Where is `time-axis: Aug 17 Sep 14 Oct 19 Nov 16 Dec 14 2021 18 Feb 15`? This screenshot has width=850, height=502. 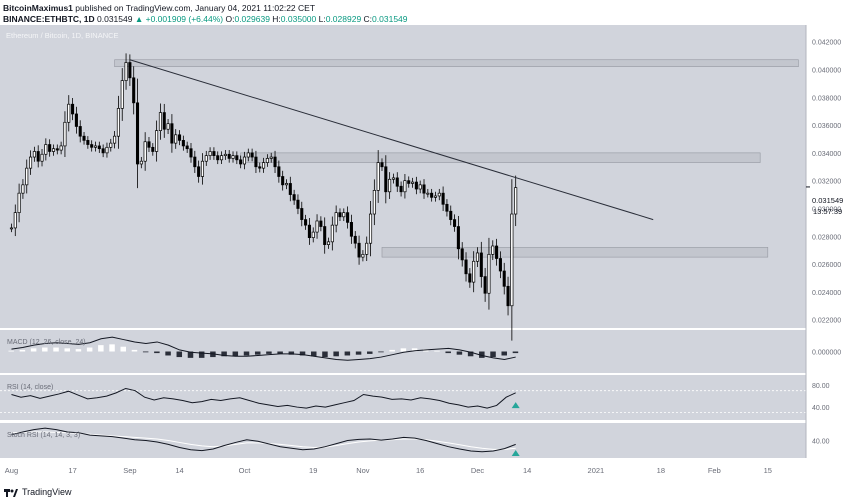 time-axis: Aug 17 Sep 14 Oct 19 Nov 16 Dec 14 2021 18 Feb 15 is located at coordinates (388, 470).